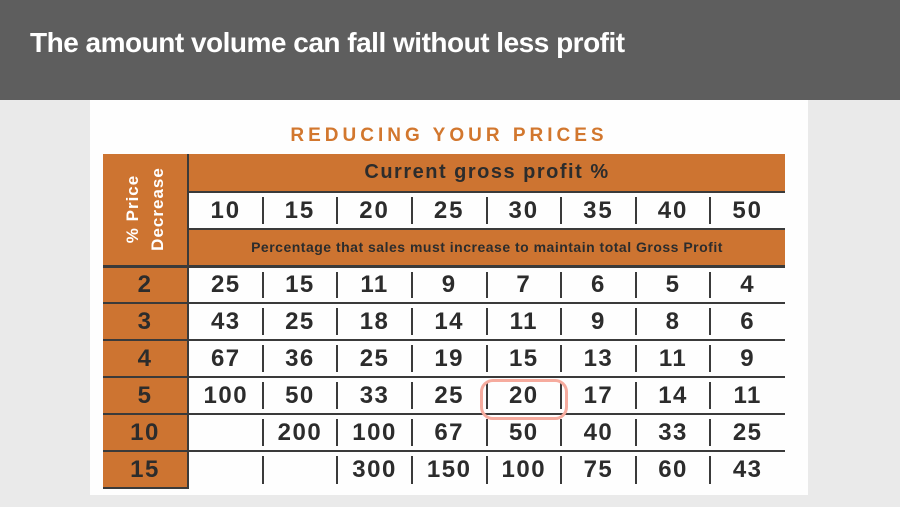  I want to click on value-cell: 75, so click(598, 469).